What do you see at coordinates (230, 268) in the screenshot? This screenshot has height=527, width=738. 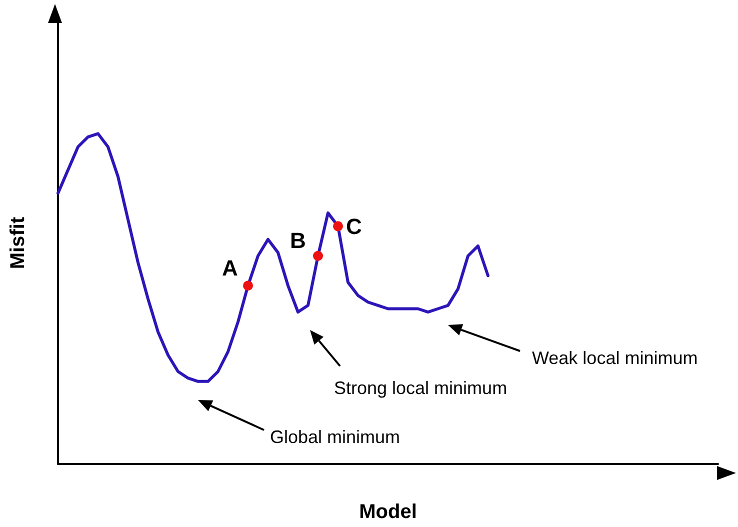 I see `annotation: A` at bounding box center [230, 268].